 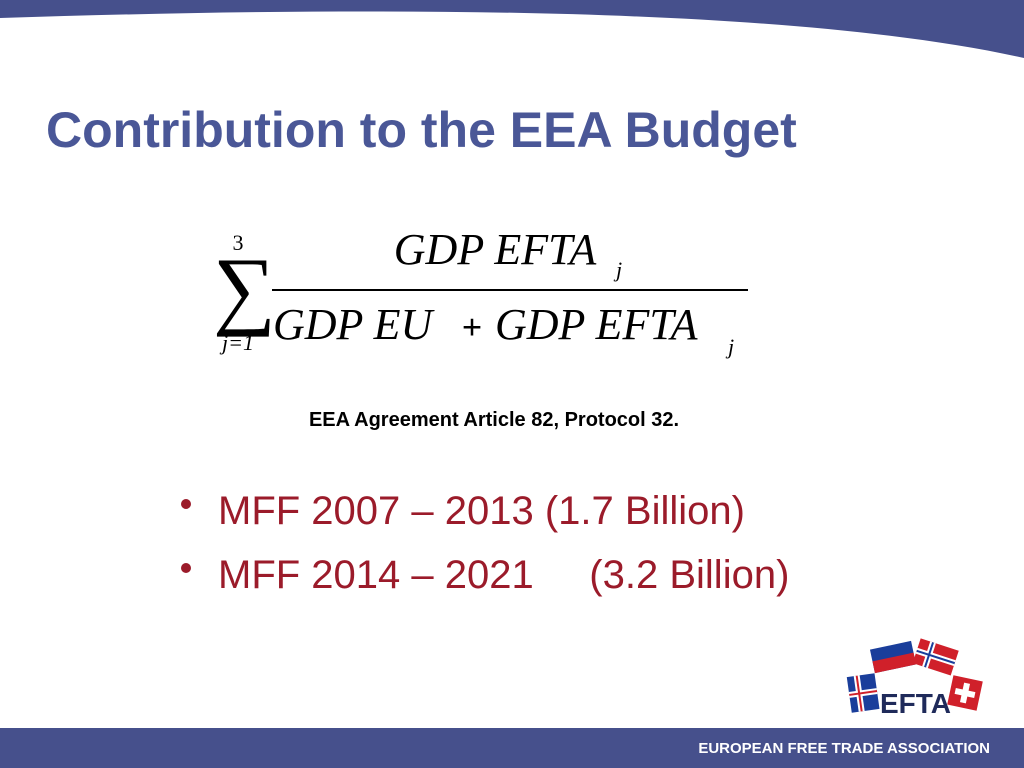 What do you see at coordinates (238, 242) in the screenshot?
I see `upper-limit: 3` at bounding box center [238, 242].